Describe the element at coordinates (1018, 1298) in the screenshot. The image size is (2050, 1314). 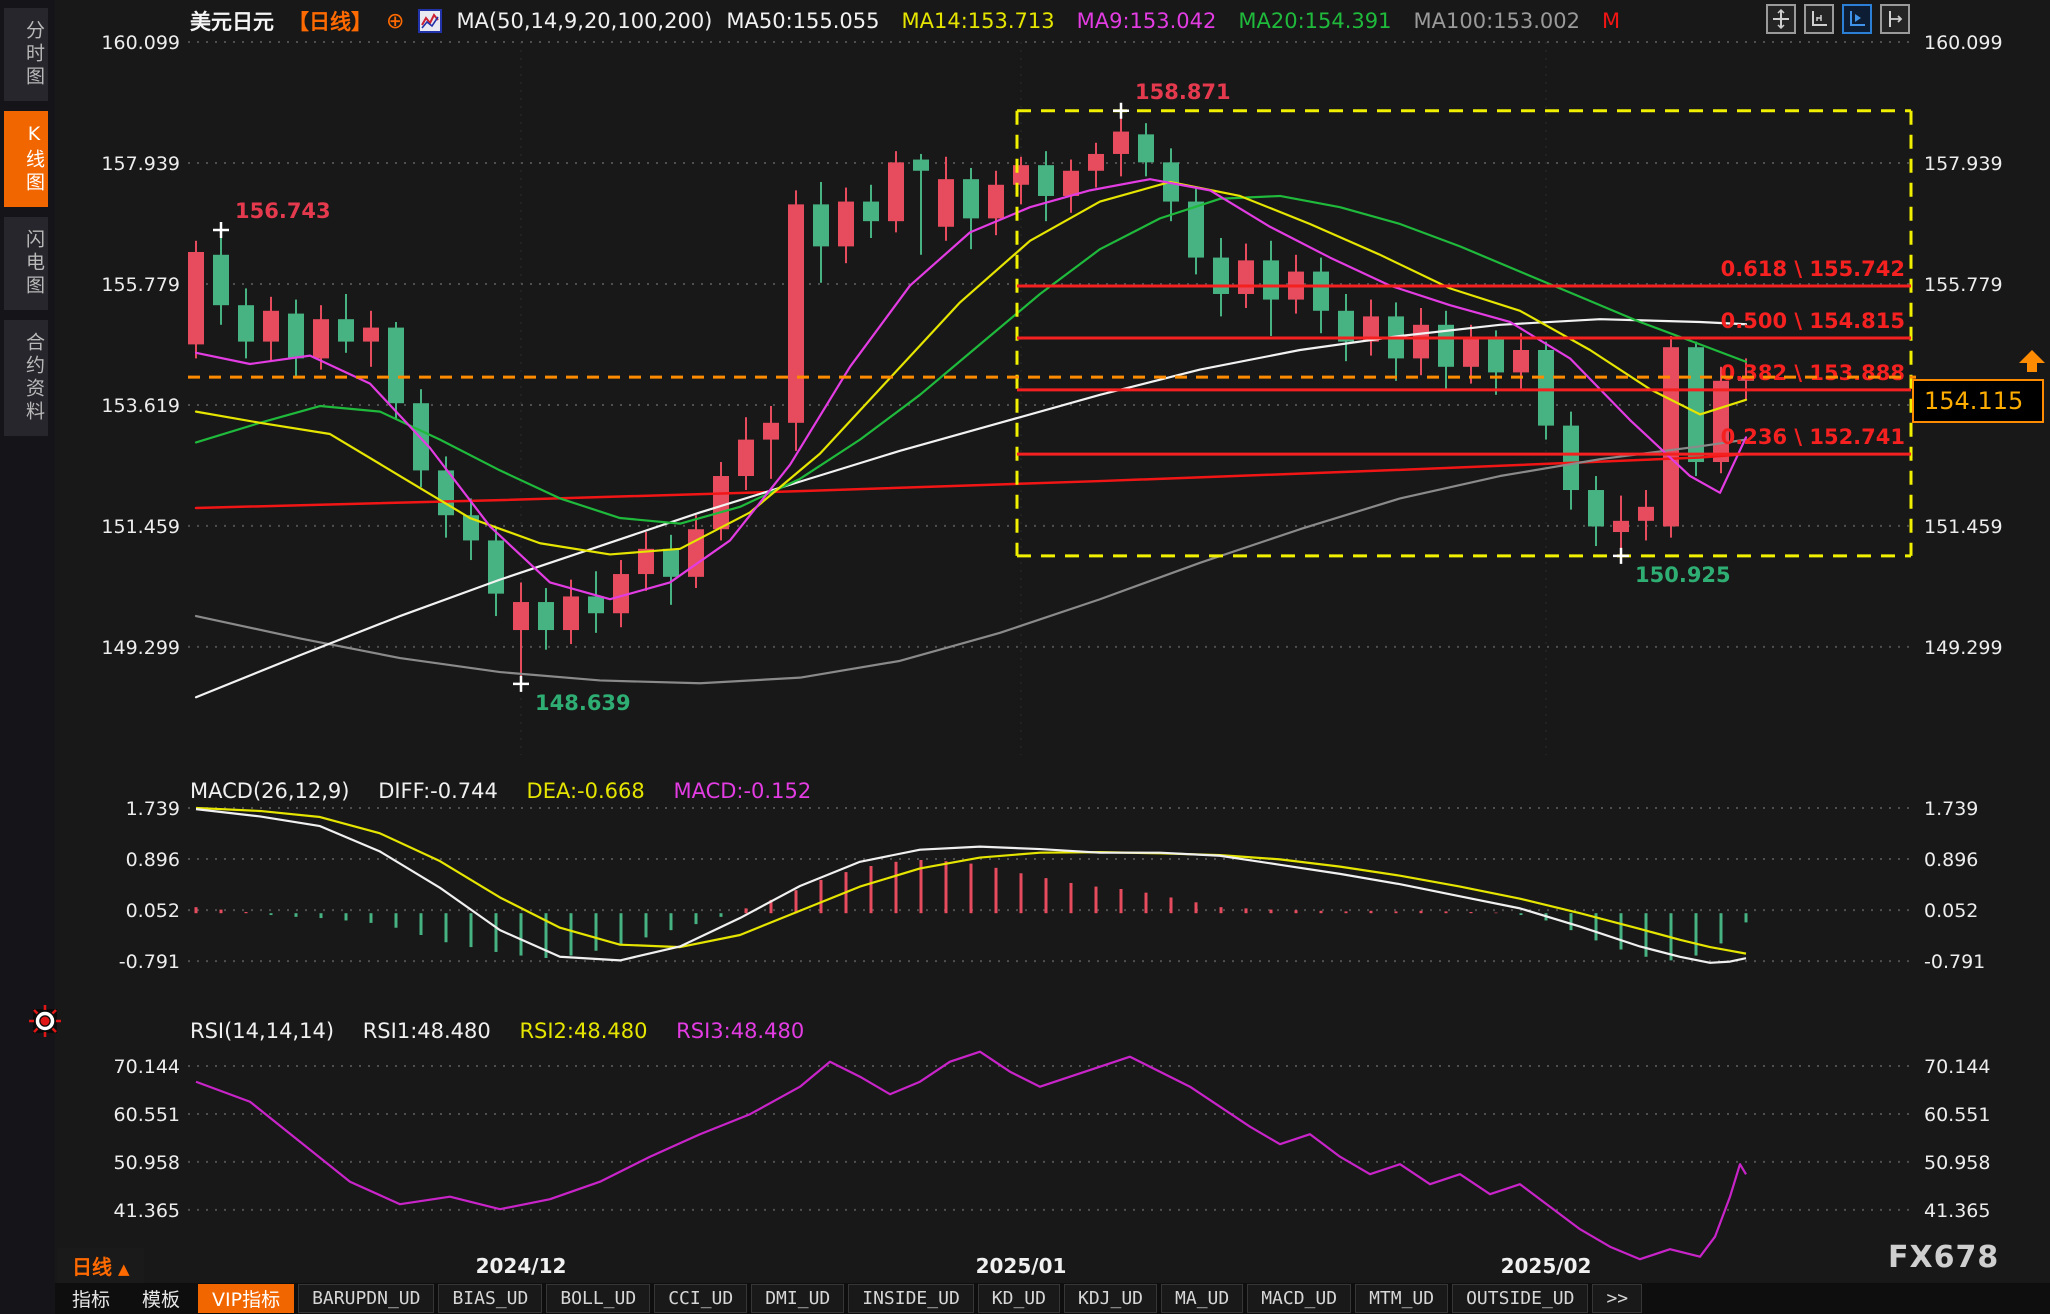
I see `toolbar-tab-kd_ud: KD_UD` at that location.